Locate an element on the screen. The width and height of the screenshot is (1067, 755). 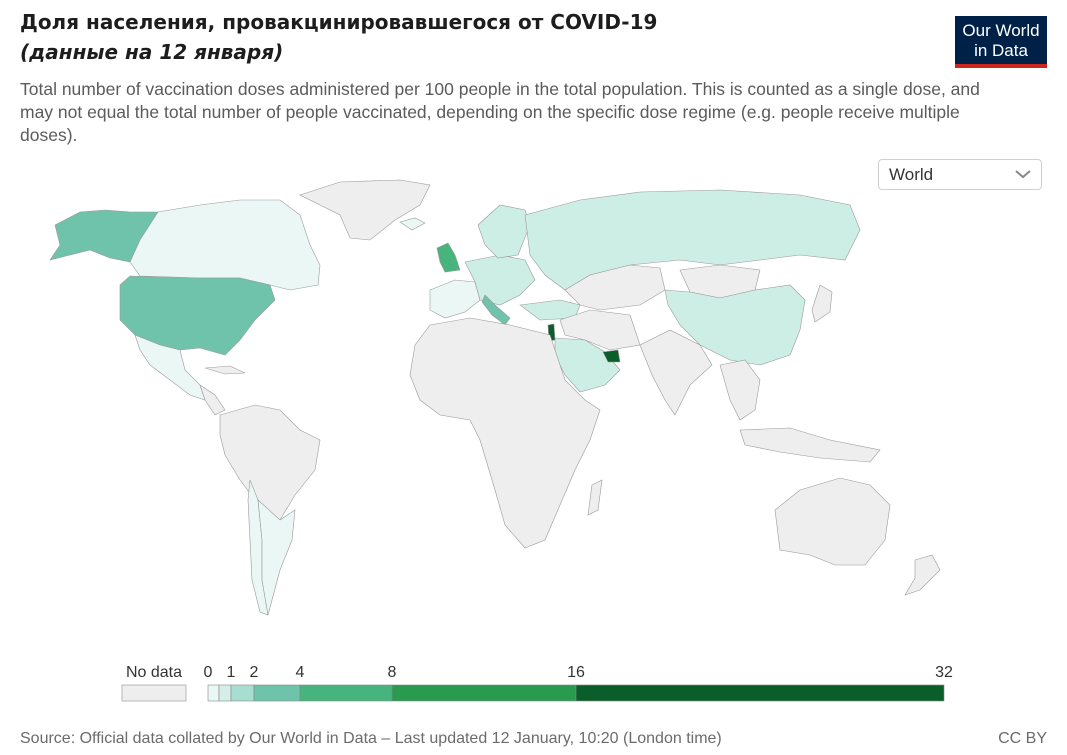
owid-logo: Our World in Data is located at coordinates (1001, 42).